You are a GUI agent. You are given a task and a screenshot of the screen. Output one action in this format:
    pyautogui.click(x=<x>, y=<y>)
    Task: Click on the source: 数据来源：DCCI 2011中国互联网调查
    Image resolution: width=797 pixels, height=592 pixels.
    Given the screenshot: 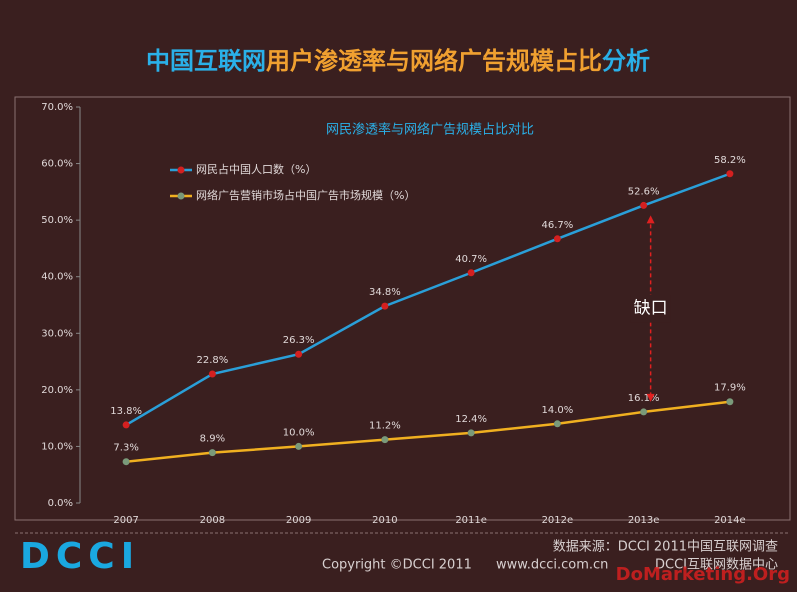 What is the action you would take?
    pyautogui.click(x=665, y=547)
    